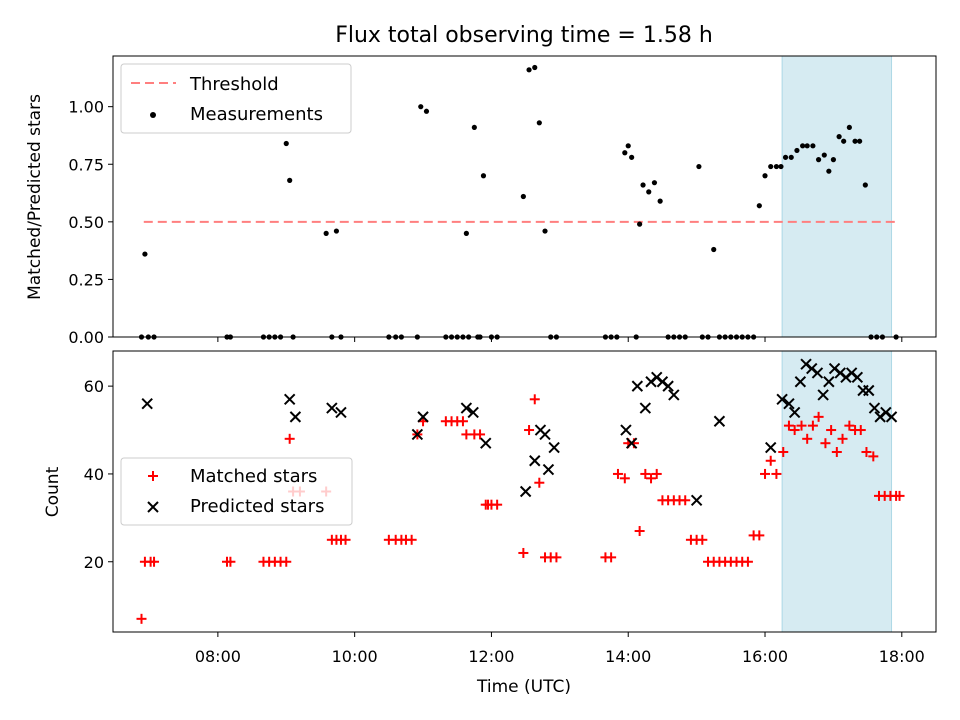 This screenshot has width=960, height=720. Describe the element at coordinates (236, 98) in the screenshot. I see `top-legend: Threshold Measurements` at that location.